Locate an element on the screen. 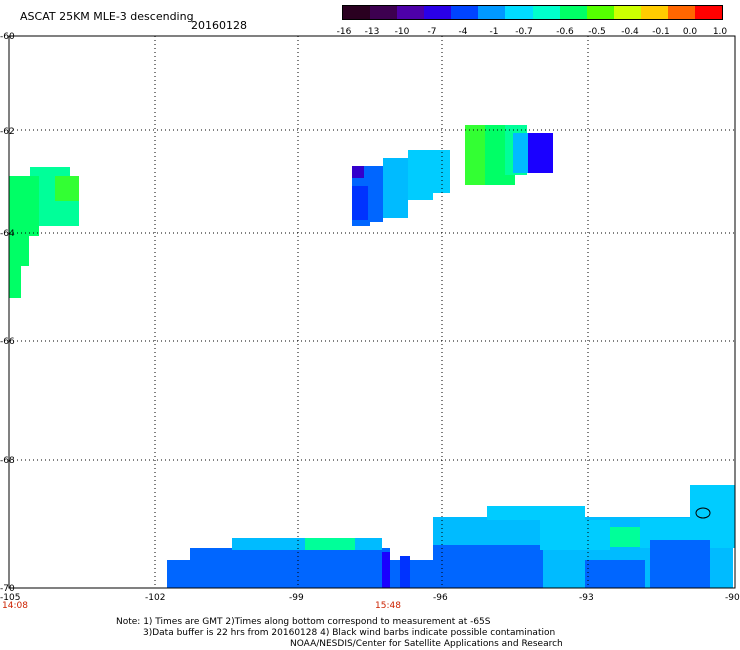  contamination-marker is located at coordinates (703, 513).